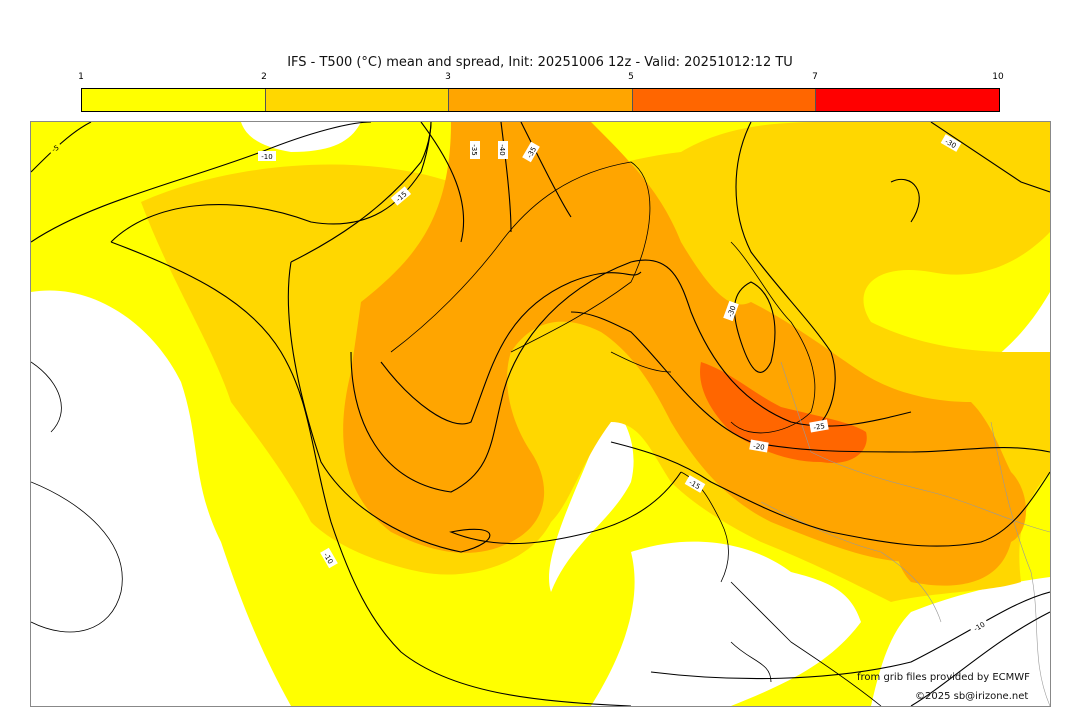 This screenshot has height=718, width=1080. I want to click on colorbar-tick: 3, so click(448, 77).